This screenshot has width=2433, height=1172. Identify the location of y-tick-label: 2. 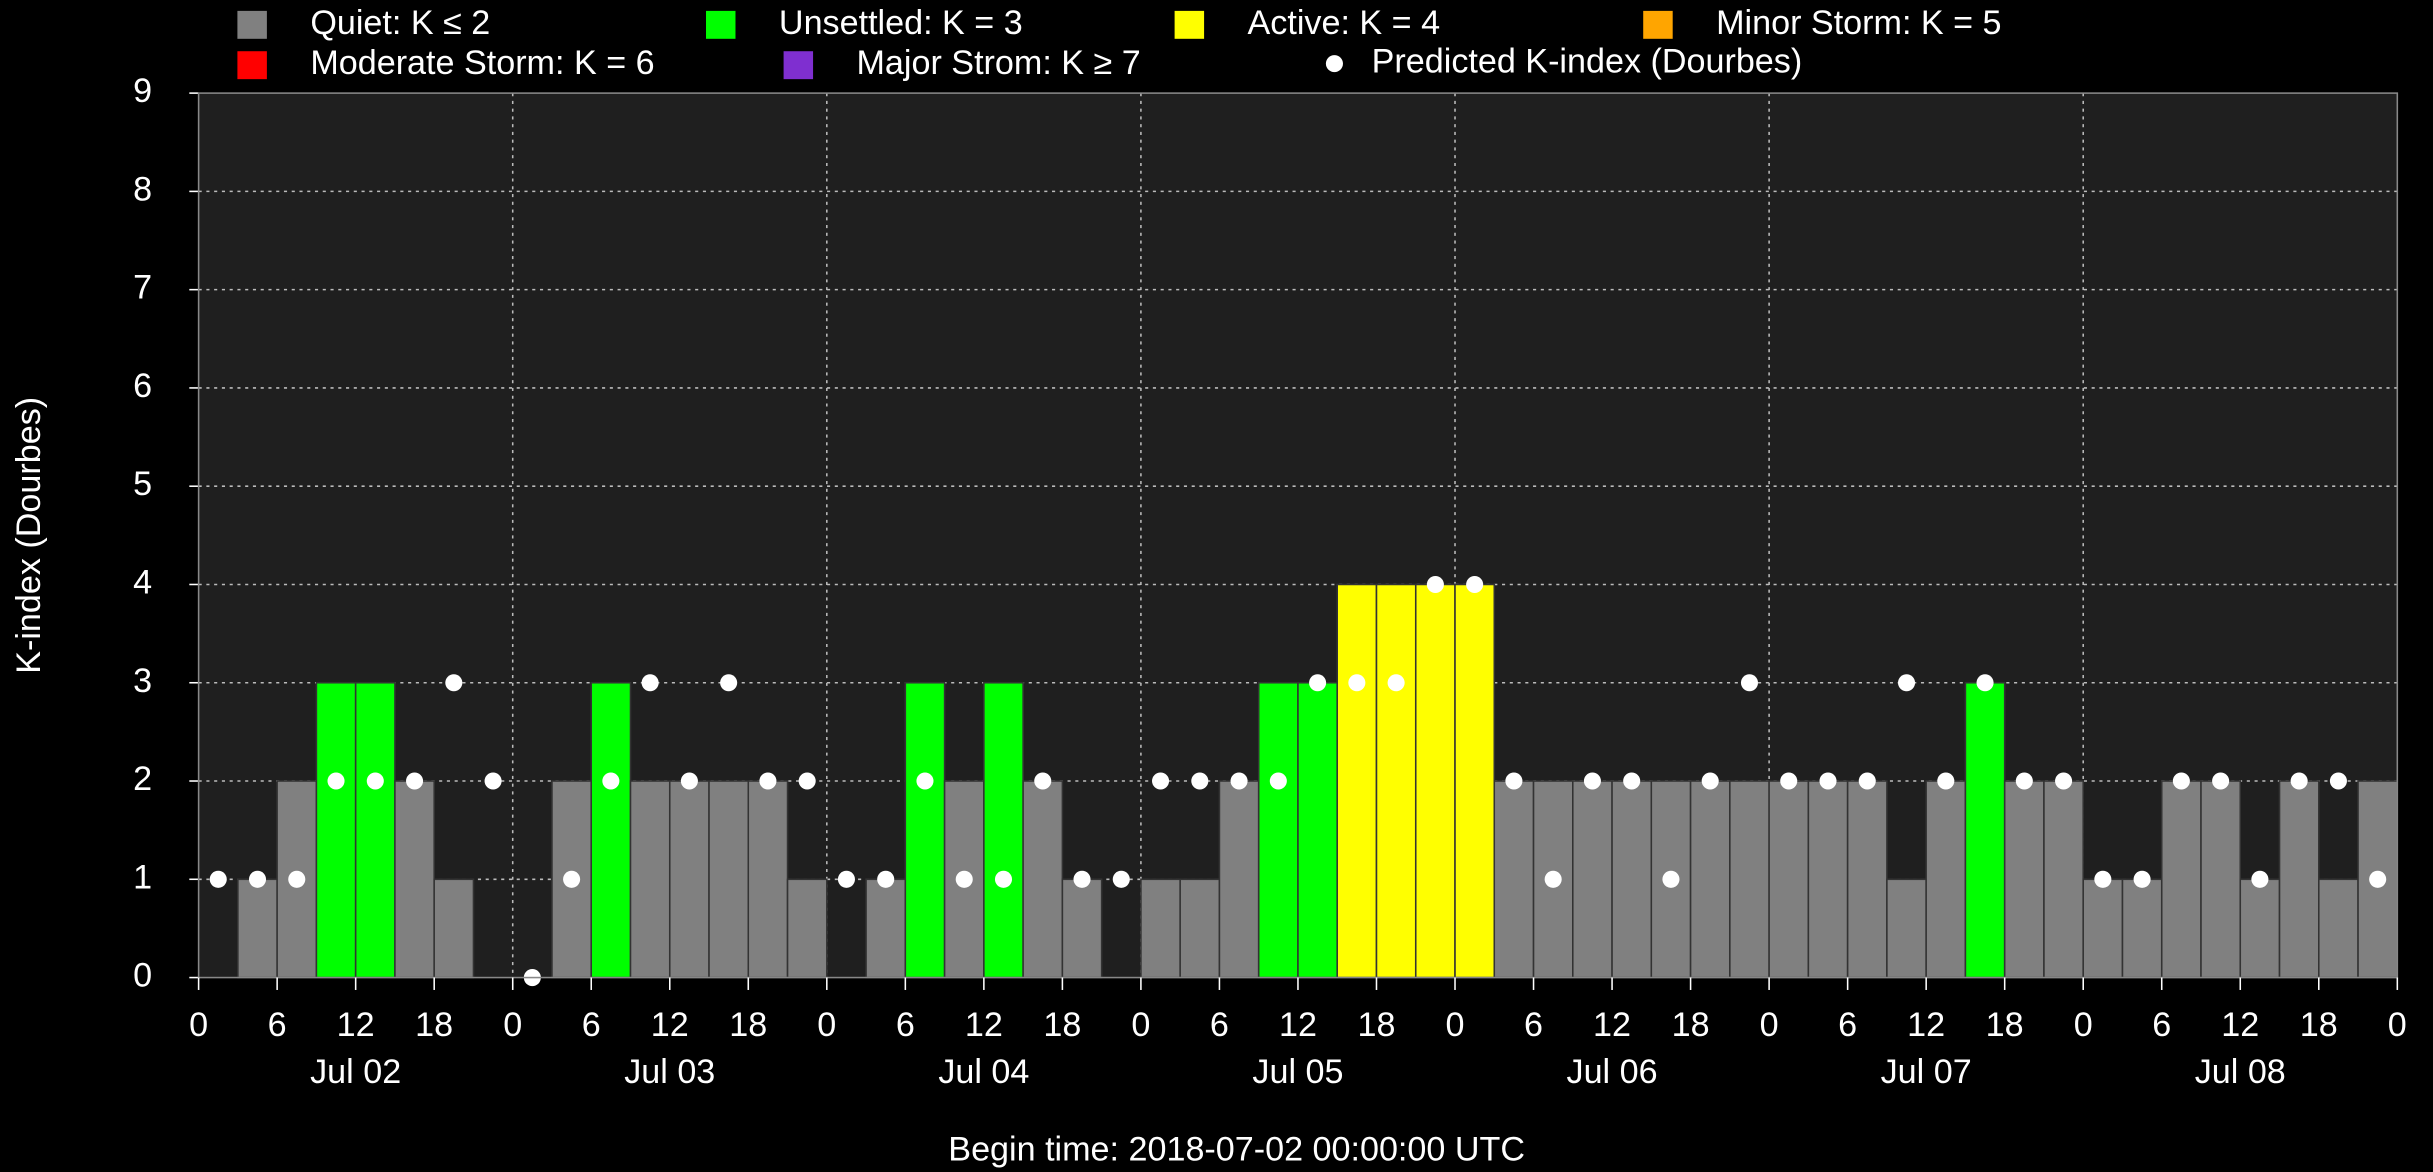
(142, 779).